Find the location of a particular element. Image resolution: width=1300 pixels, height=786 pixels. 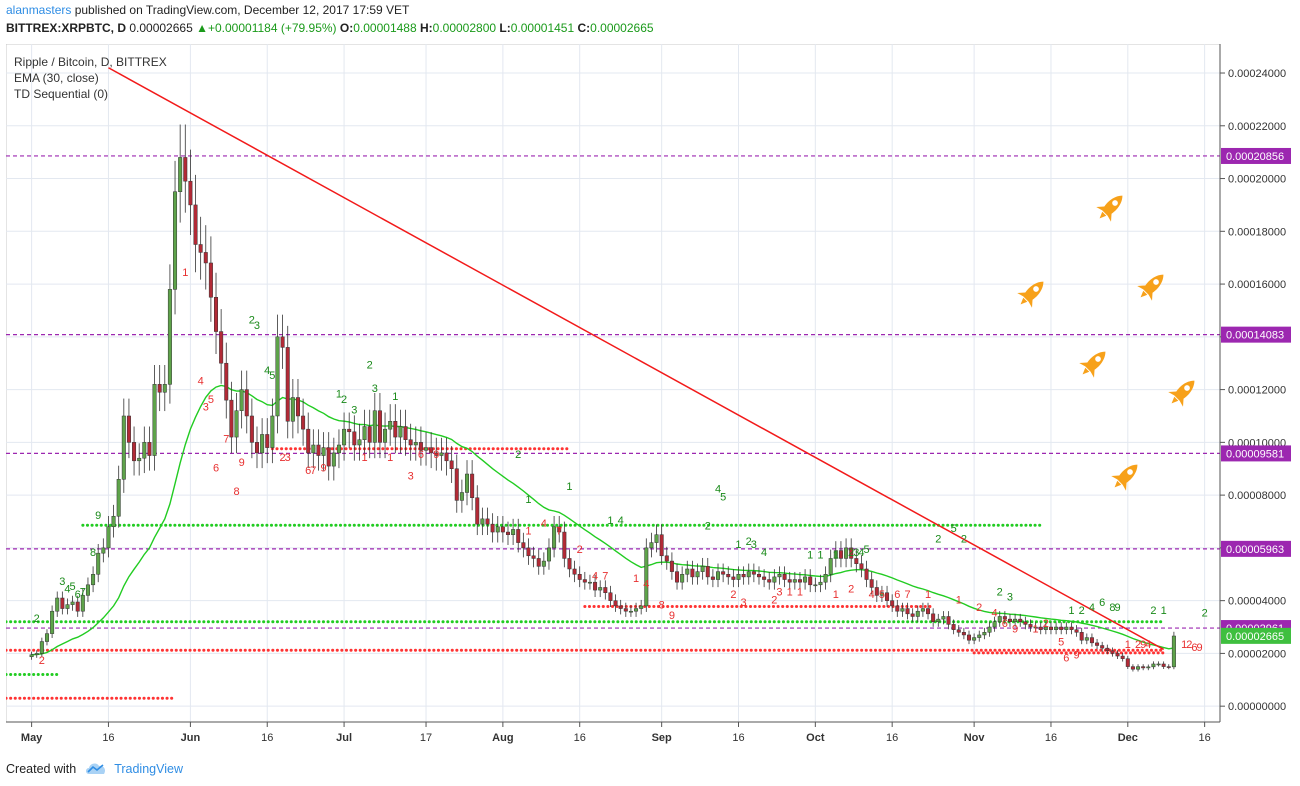

tradingview-brand: TradingView is located at coordinates (148, 769).